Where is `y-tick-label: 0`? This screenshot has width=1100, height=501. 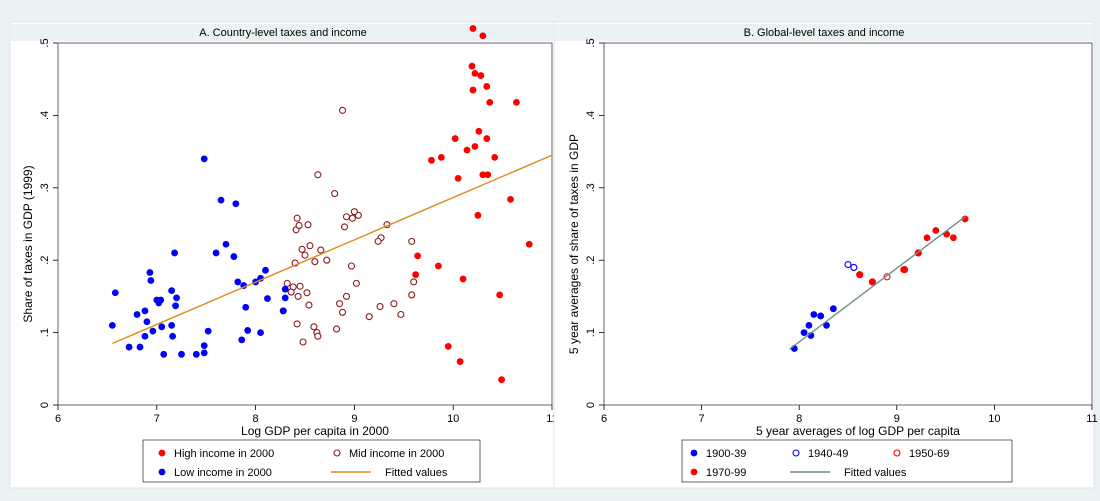 y-tick-label: 0 is located at coordinates (591, 405).